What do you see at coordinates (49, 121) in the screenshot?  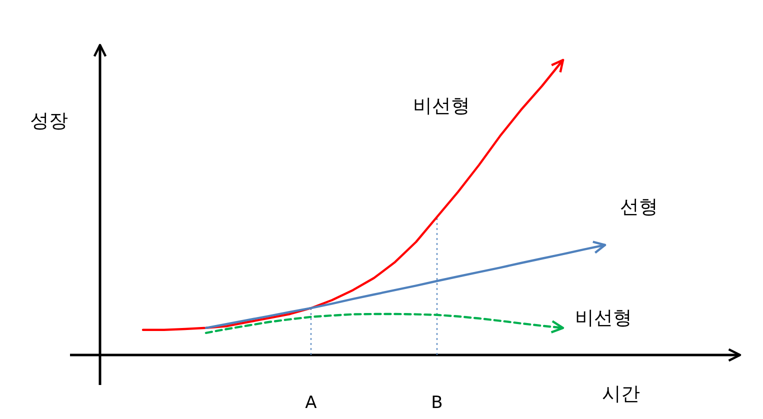 I see `y-axis-title: 성장` at bounding box center [49, 121].